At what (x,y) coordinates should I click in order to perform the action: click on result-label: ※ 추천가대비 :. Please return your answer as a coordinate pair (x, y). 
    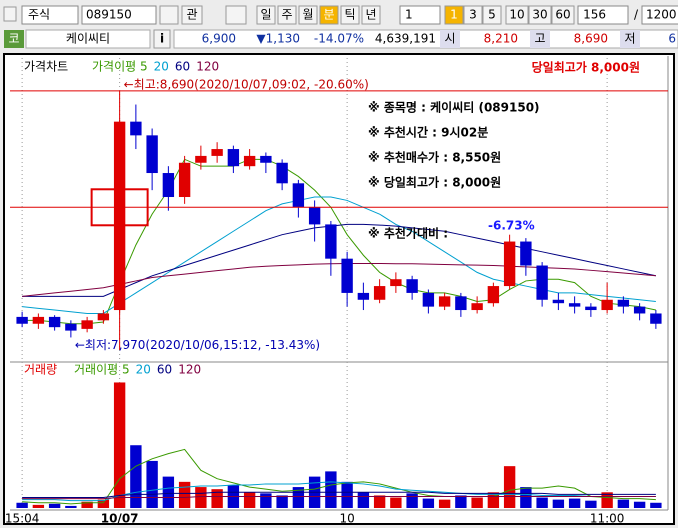
    Looking at the image, I should click on (408, 233).